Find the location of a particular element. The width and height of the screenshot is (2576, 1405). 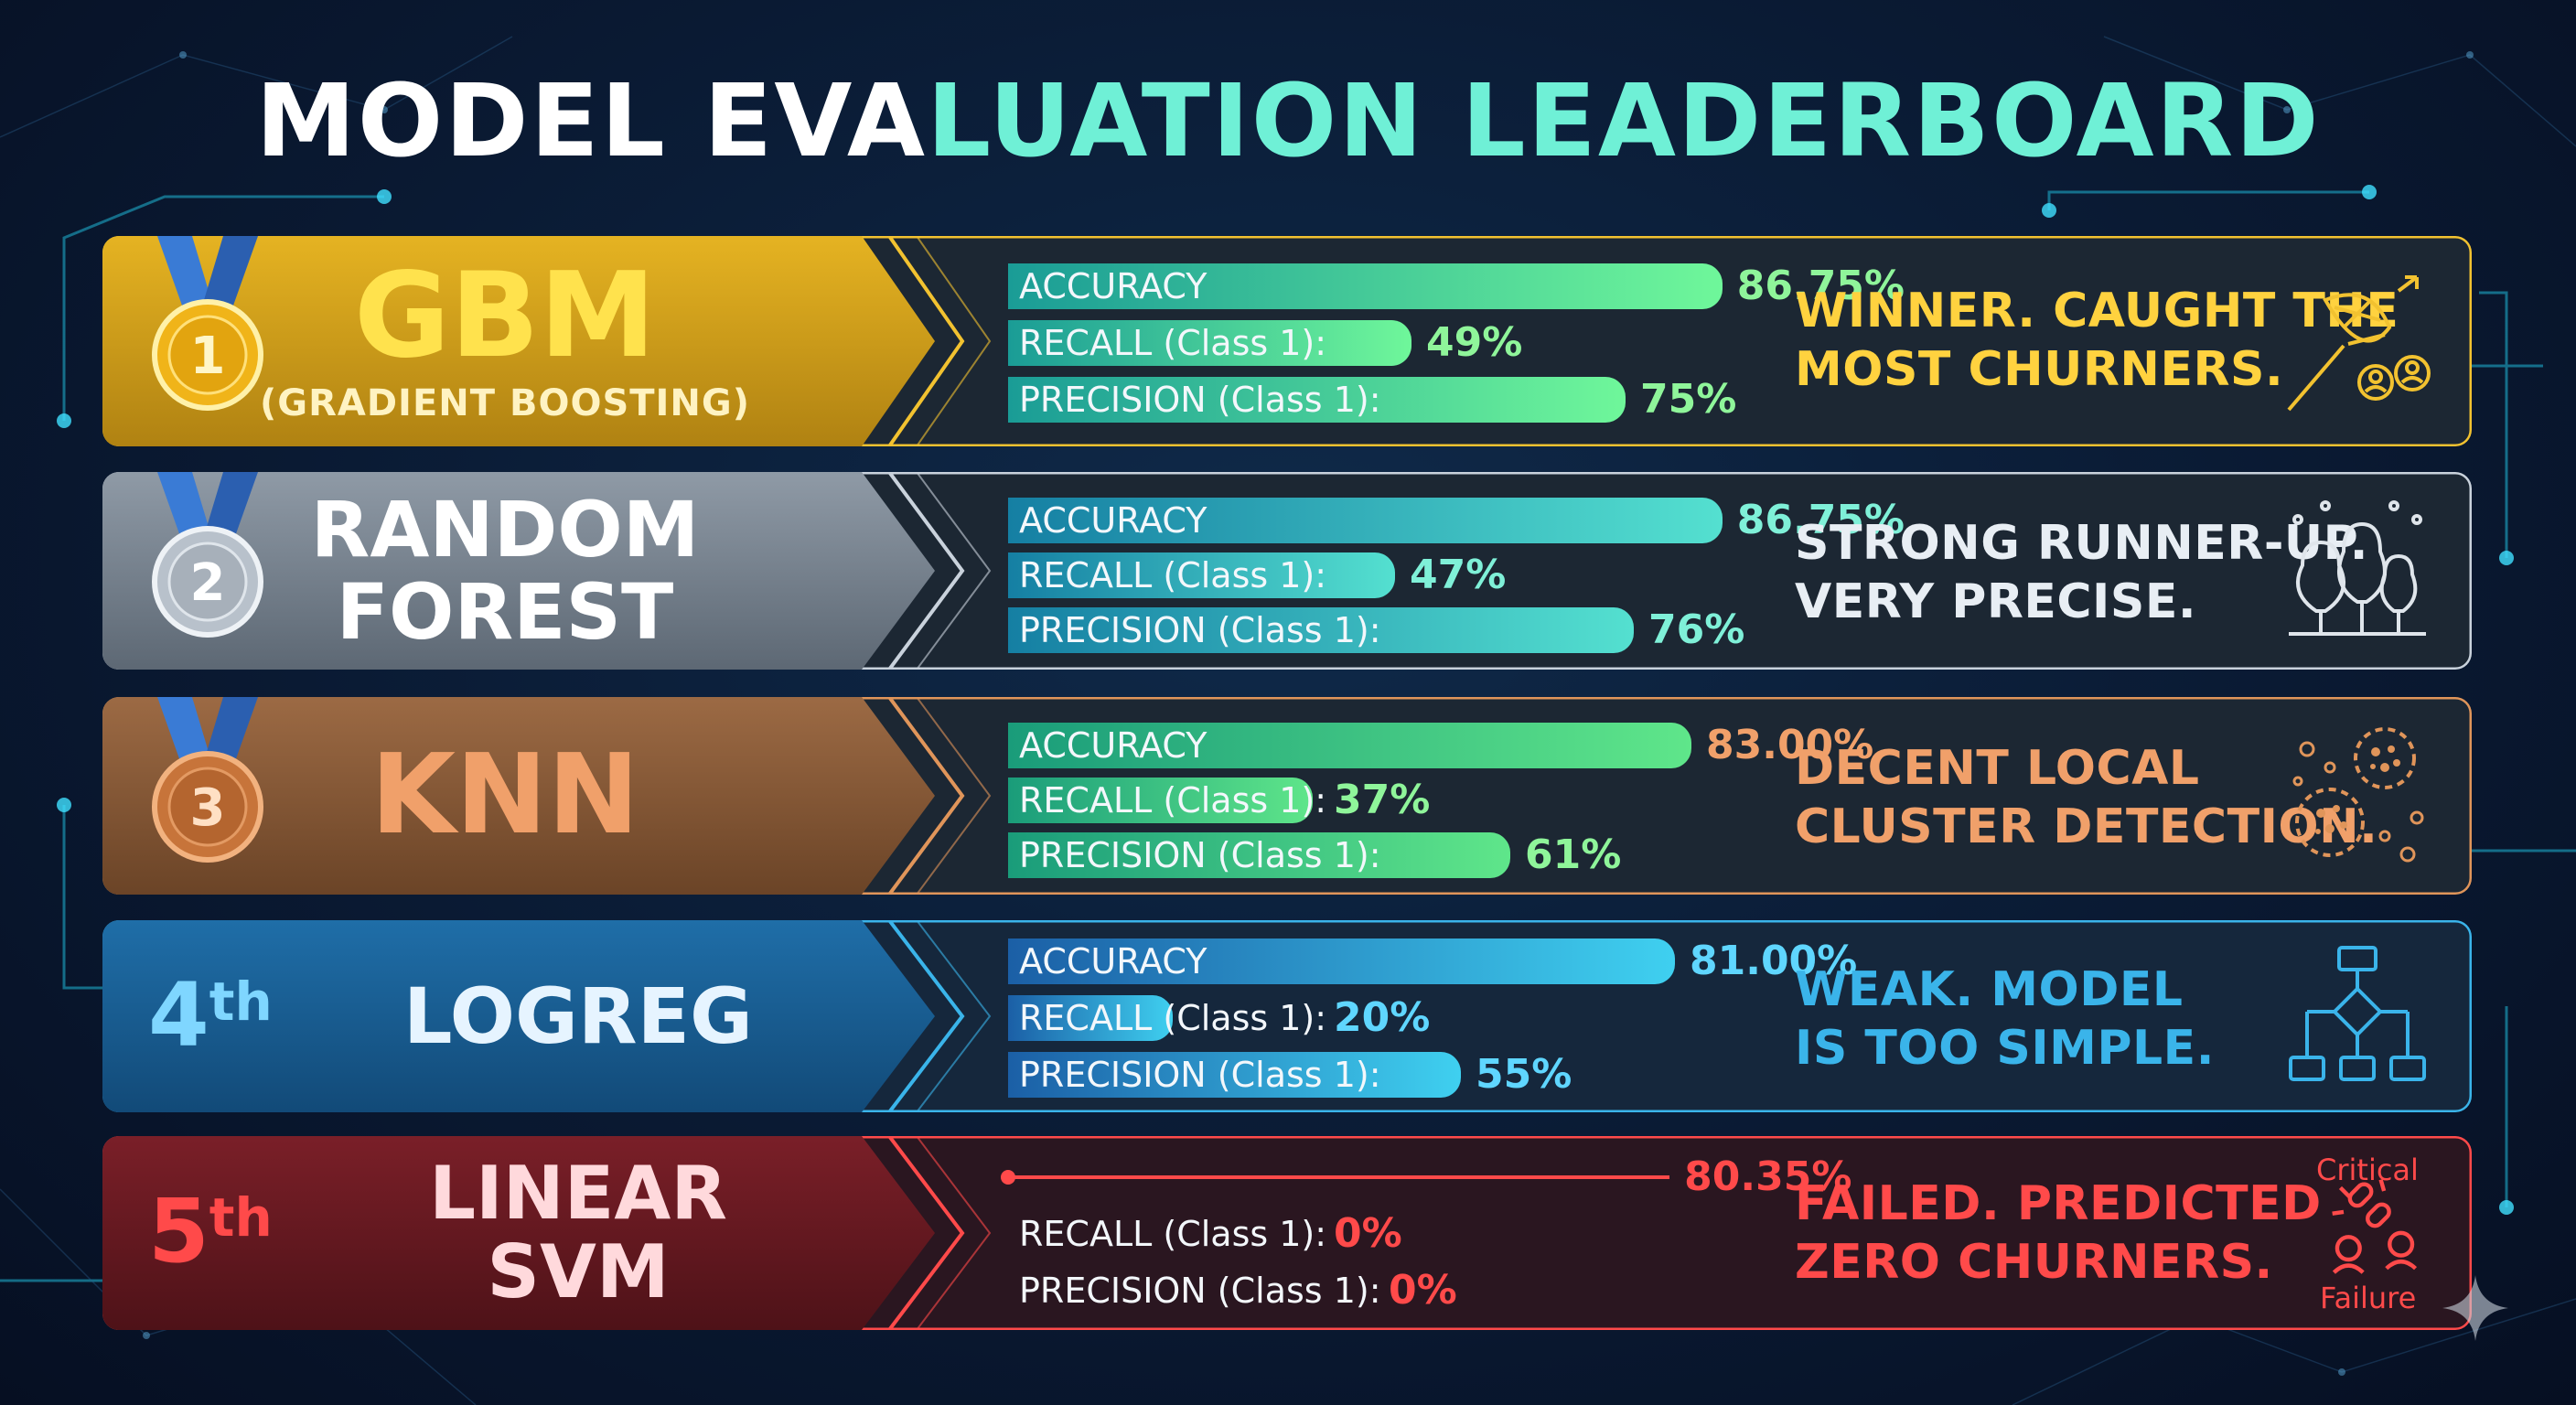

comment-line-1: WINNER. CAUGHT THE is located at coordinates (2097, 311).